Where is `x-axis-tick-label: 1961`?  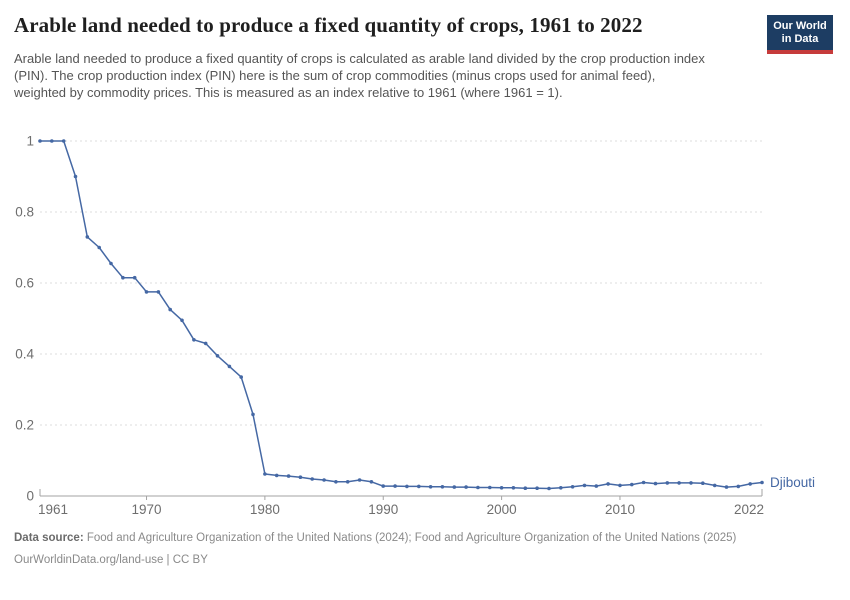
x-axis-tick-label: 1961 is located at coordinates (53, 509).